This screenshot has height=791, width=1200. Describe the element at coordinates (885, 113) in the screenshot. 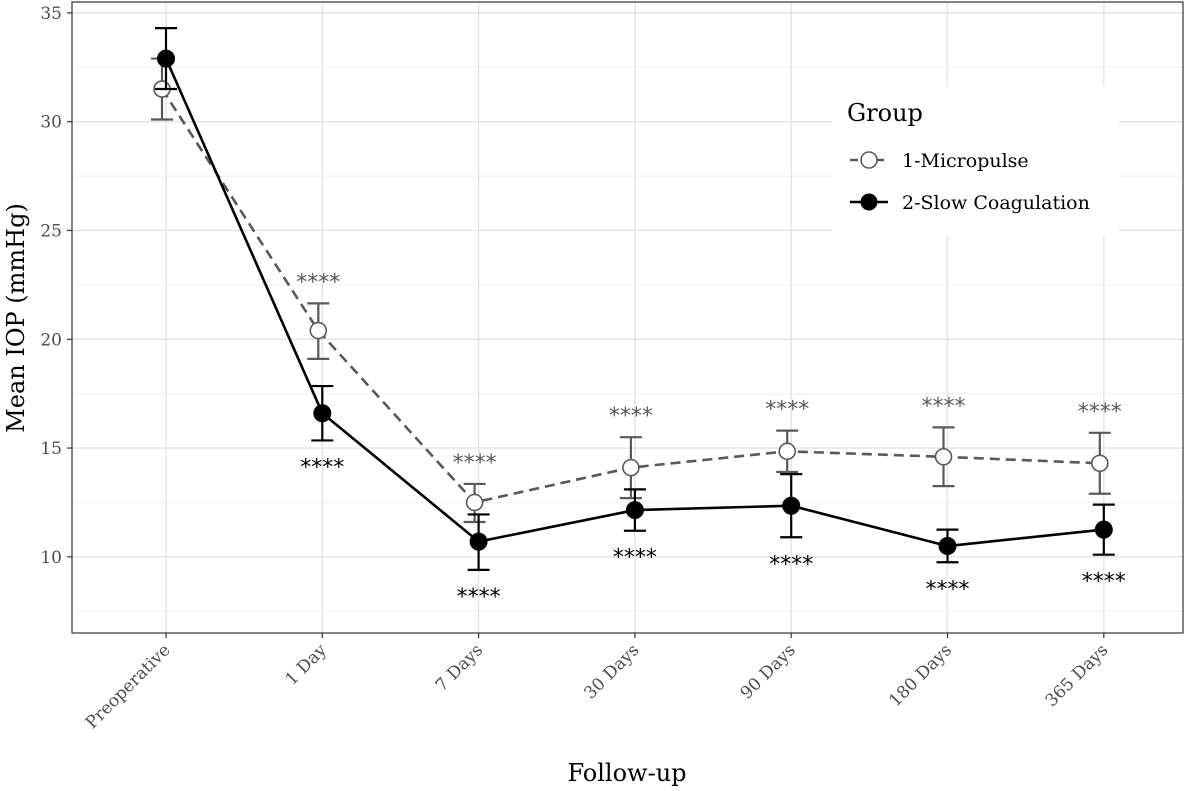

I see `legend-title: Group` at that location.